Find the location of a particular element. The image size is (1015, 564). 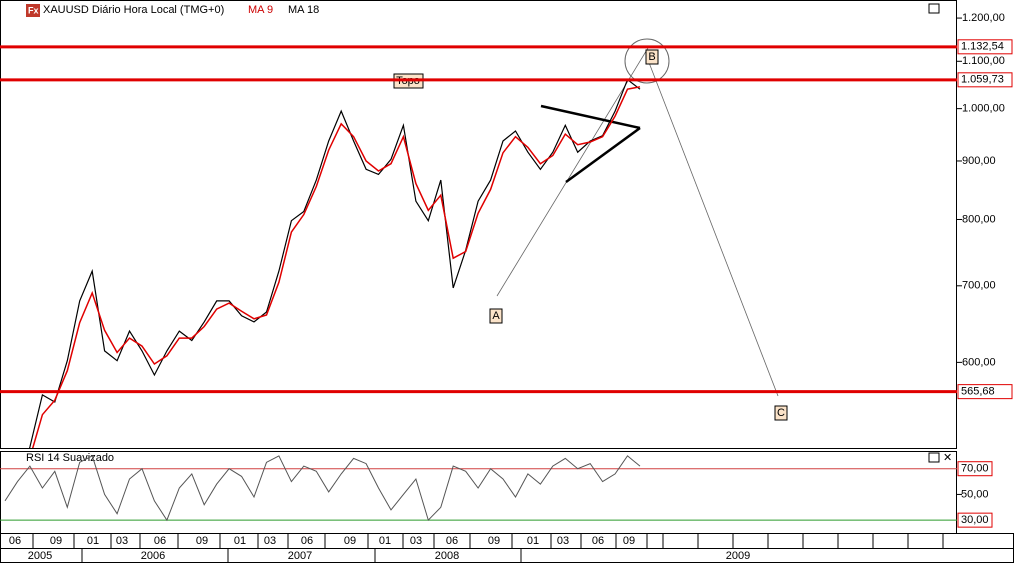

indicator-label: MA 9 is located at coordinates (260, 10).